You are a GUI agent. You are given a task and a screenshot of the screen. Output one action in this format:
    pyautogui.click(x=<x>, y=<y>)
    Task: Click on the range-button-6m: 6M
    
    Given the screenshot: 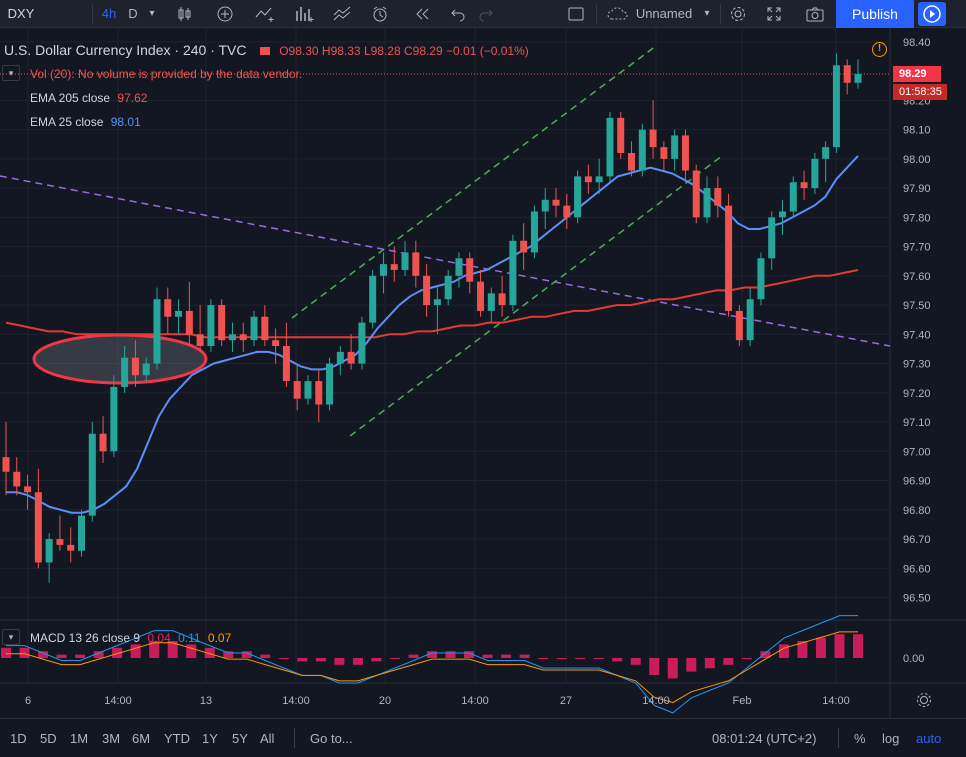 What is the action you would take?
    pyautogui.click(x=141, y=738)
    